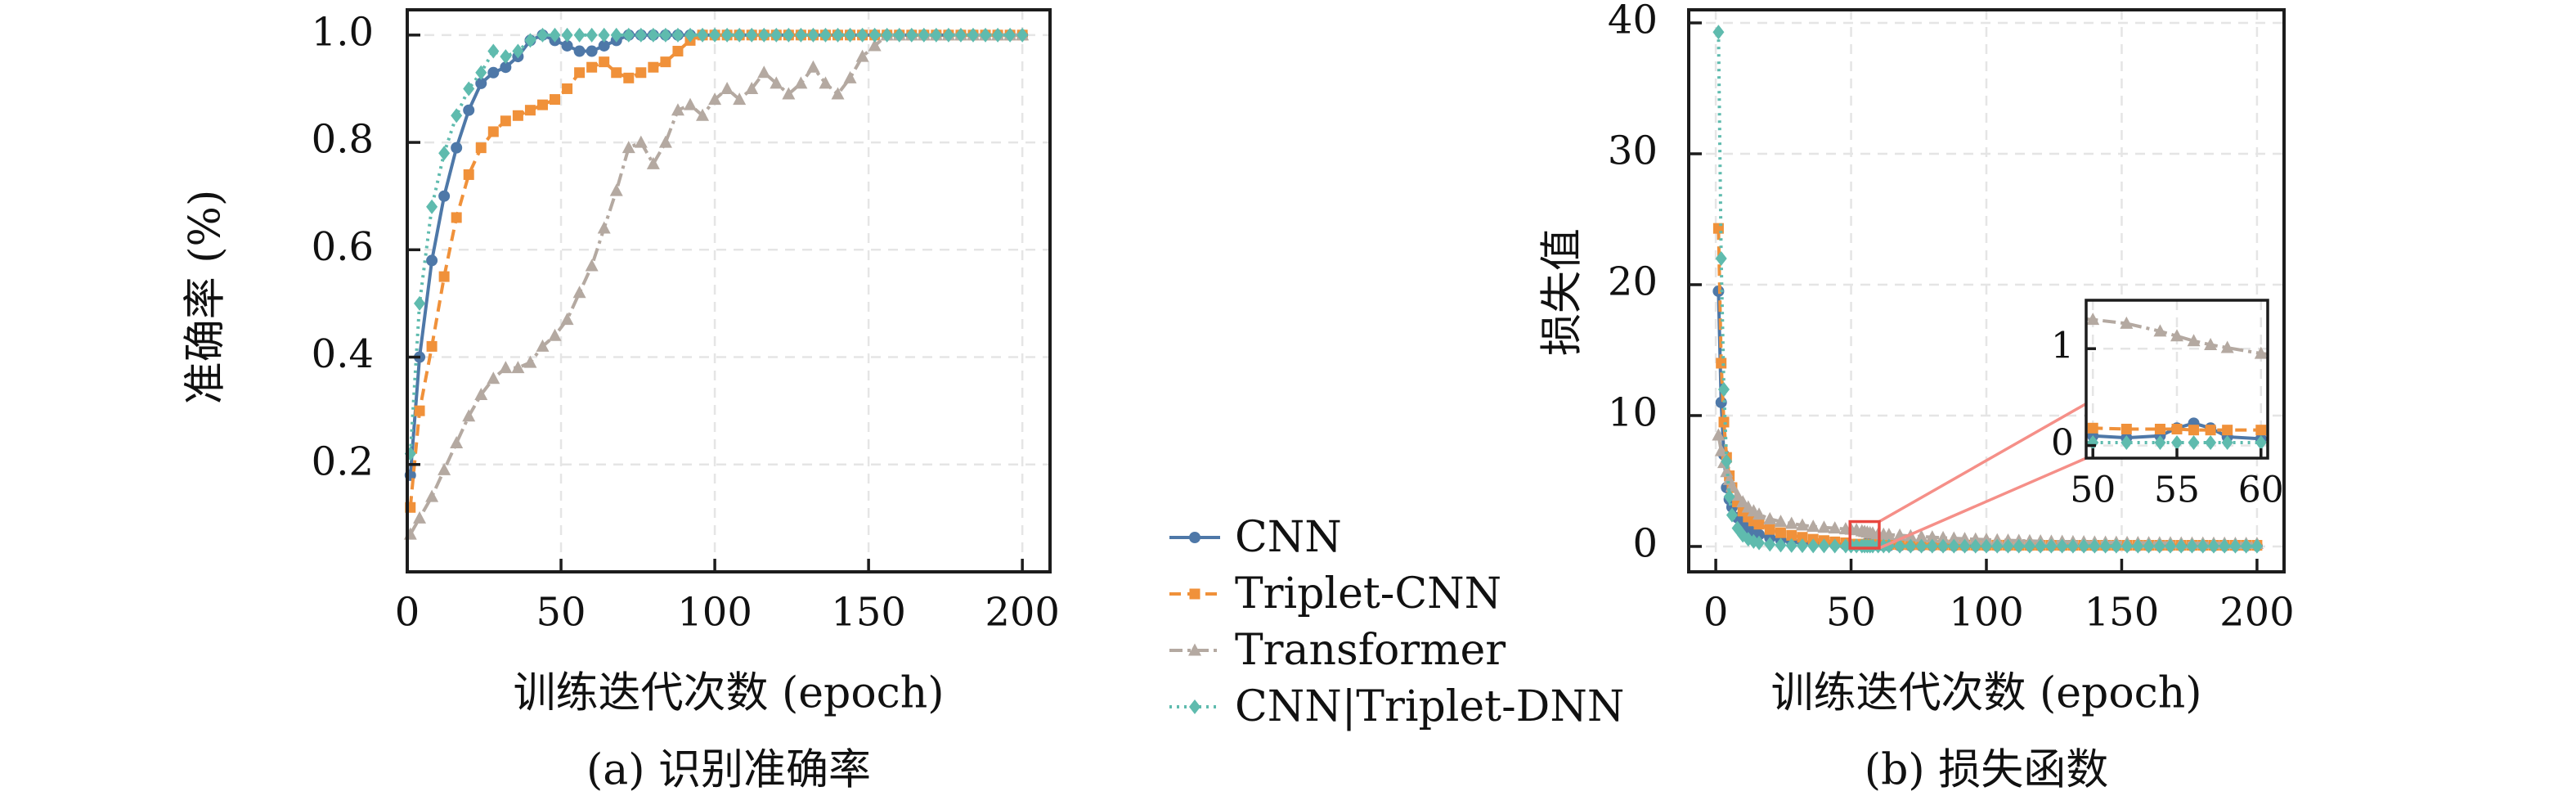 The width and height of the screenshot is (2576, 805). Describe the element at coordinates (1194, 537) in the screenshot. I see `legend-swatch-cnn-icon` at that location.